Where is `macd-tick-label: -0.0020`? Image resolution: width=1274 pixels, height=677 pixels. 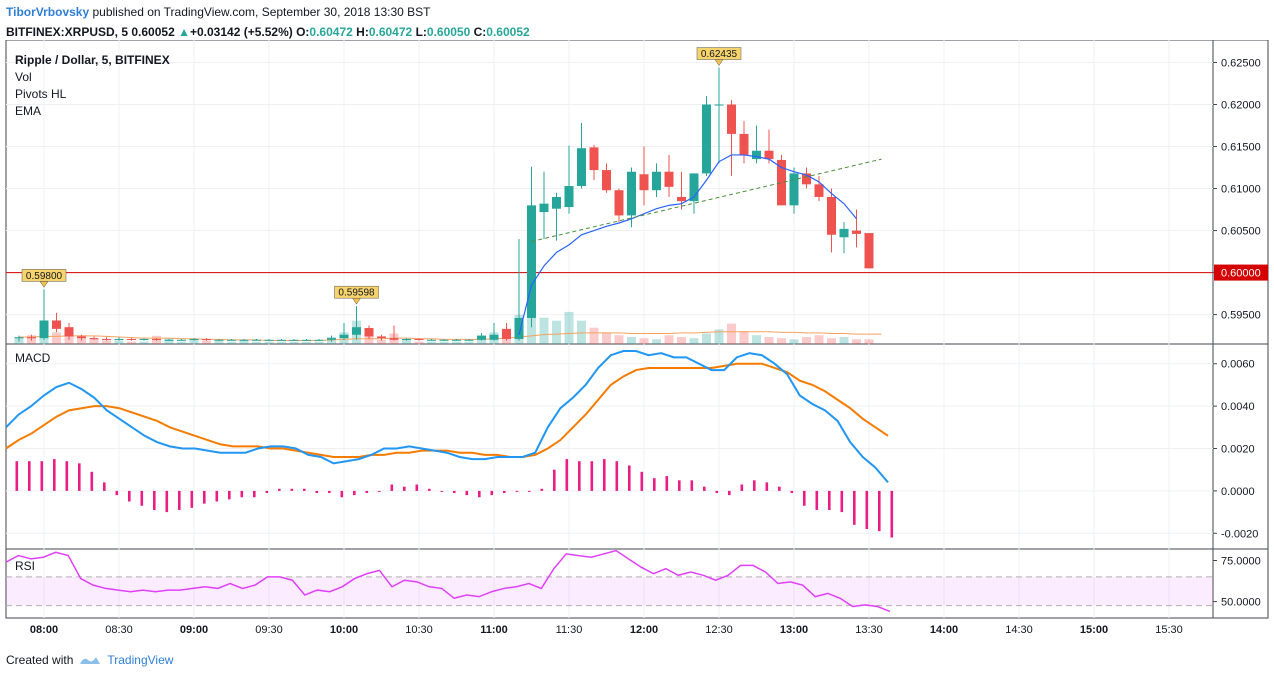 macd-tick-label: -0.0020 is located at coordinates (1239, 534).